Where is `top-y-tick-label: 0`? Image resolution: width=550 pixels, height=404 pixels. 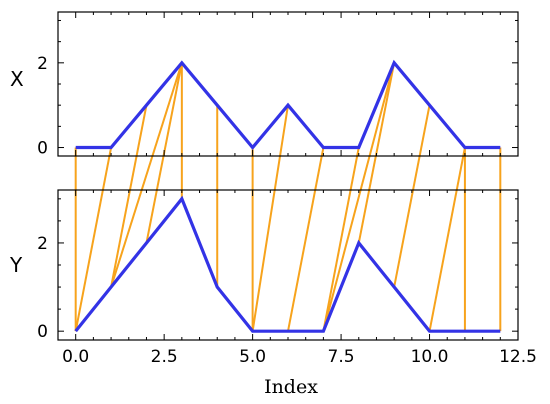 top-y-tick-label: 0 is located at coordinates (42, 149).